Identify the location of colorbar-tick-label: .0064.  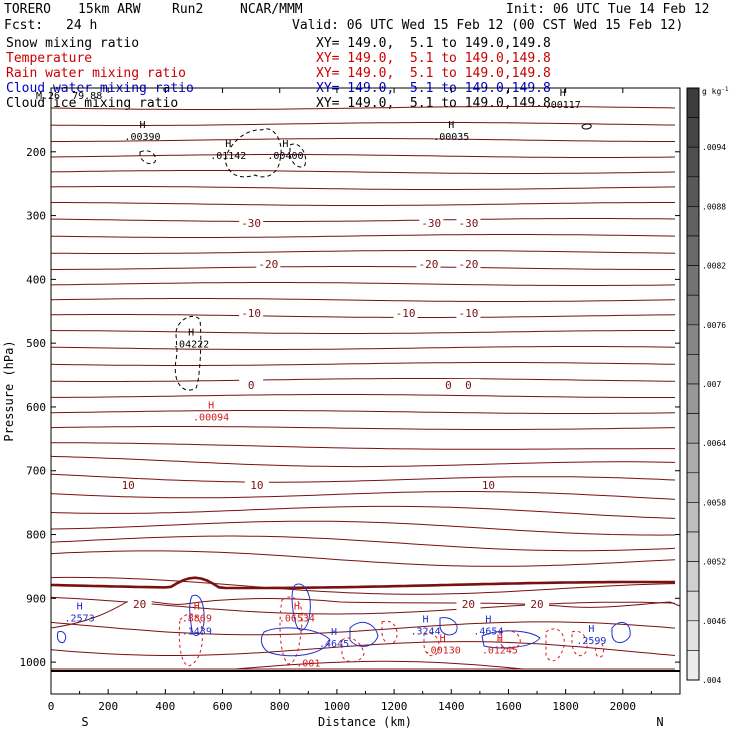
(714, 443).